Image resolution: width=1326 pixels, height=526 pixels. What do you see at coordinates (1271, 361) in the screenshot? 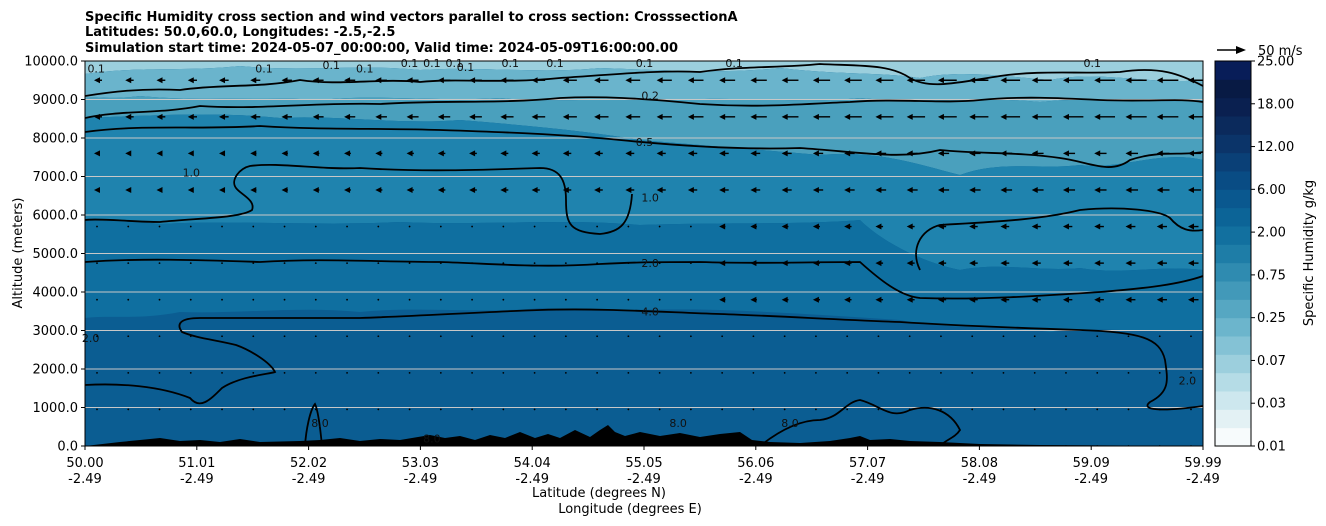
I see `colorbar-tick-label: 0.07` at bounding box center [1271, 361].